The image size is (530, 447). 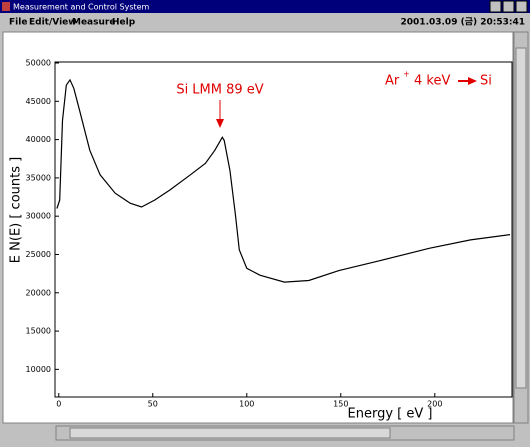 I want to click on y-tick-label: 20000, so click(x=38, y=292).